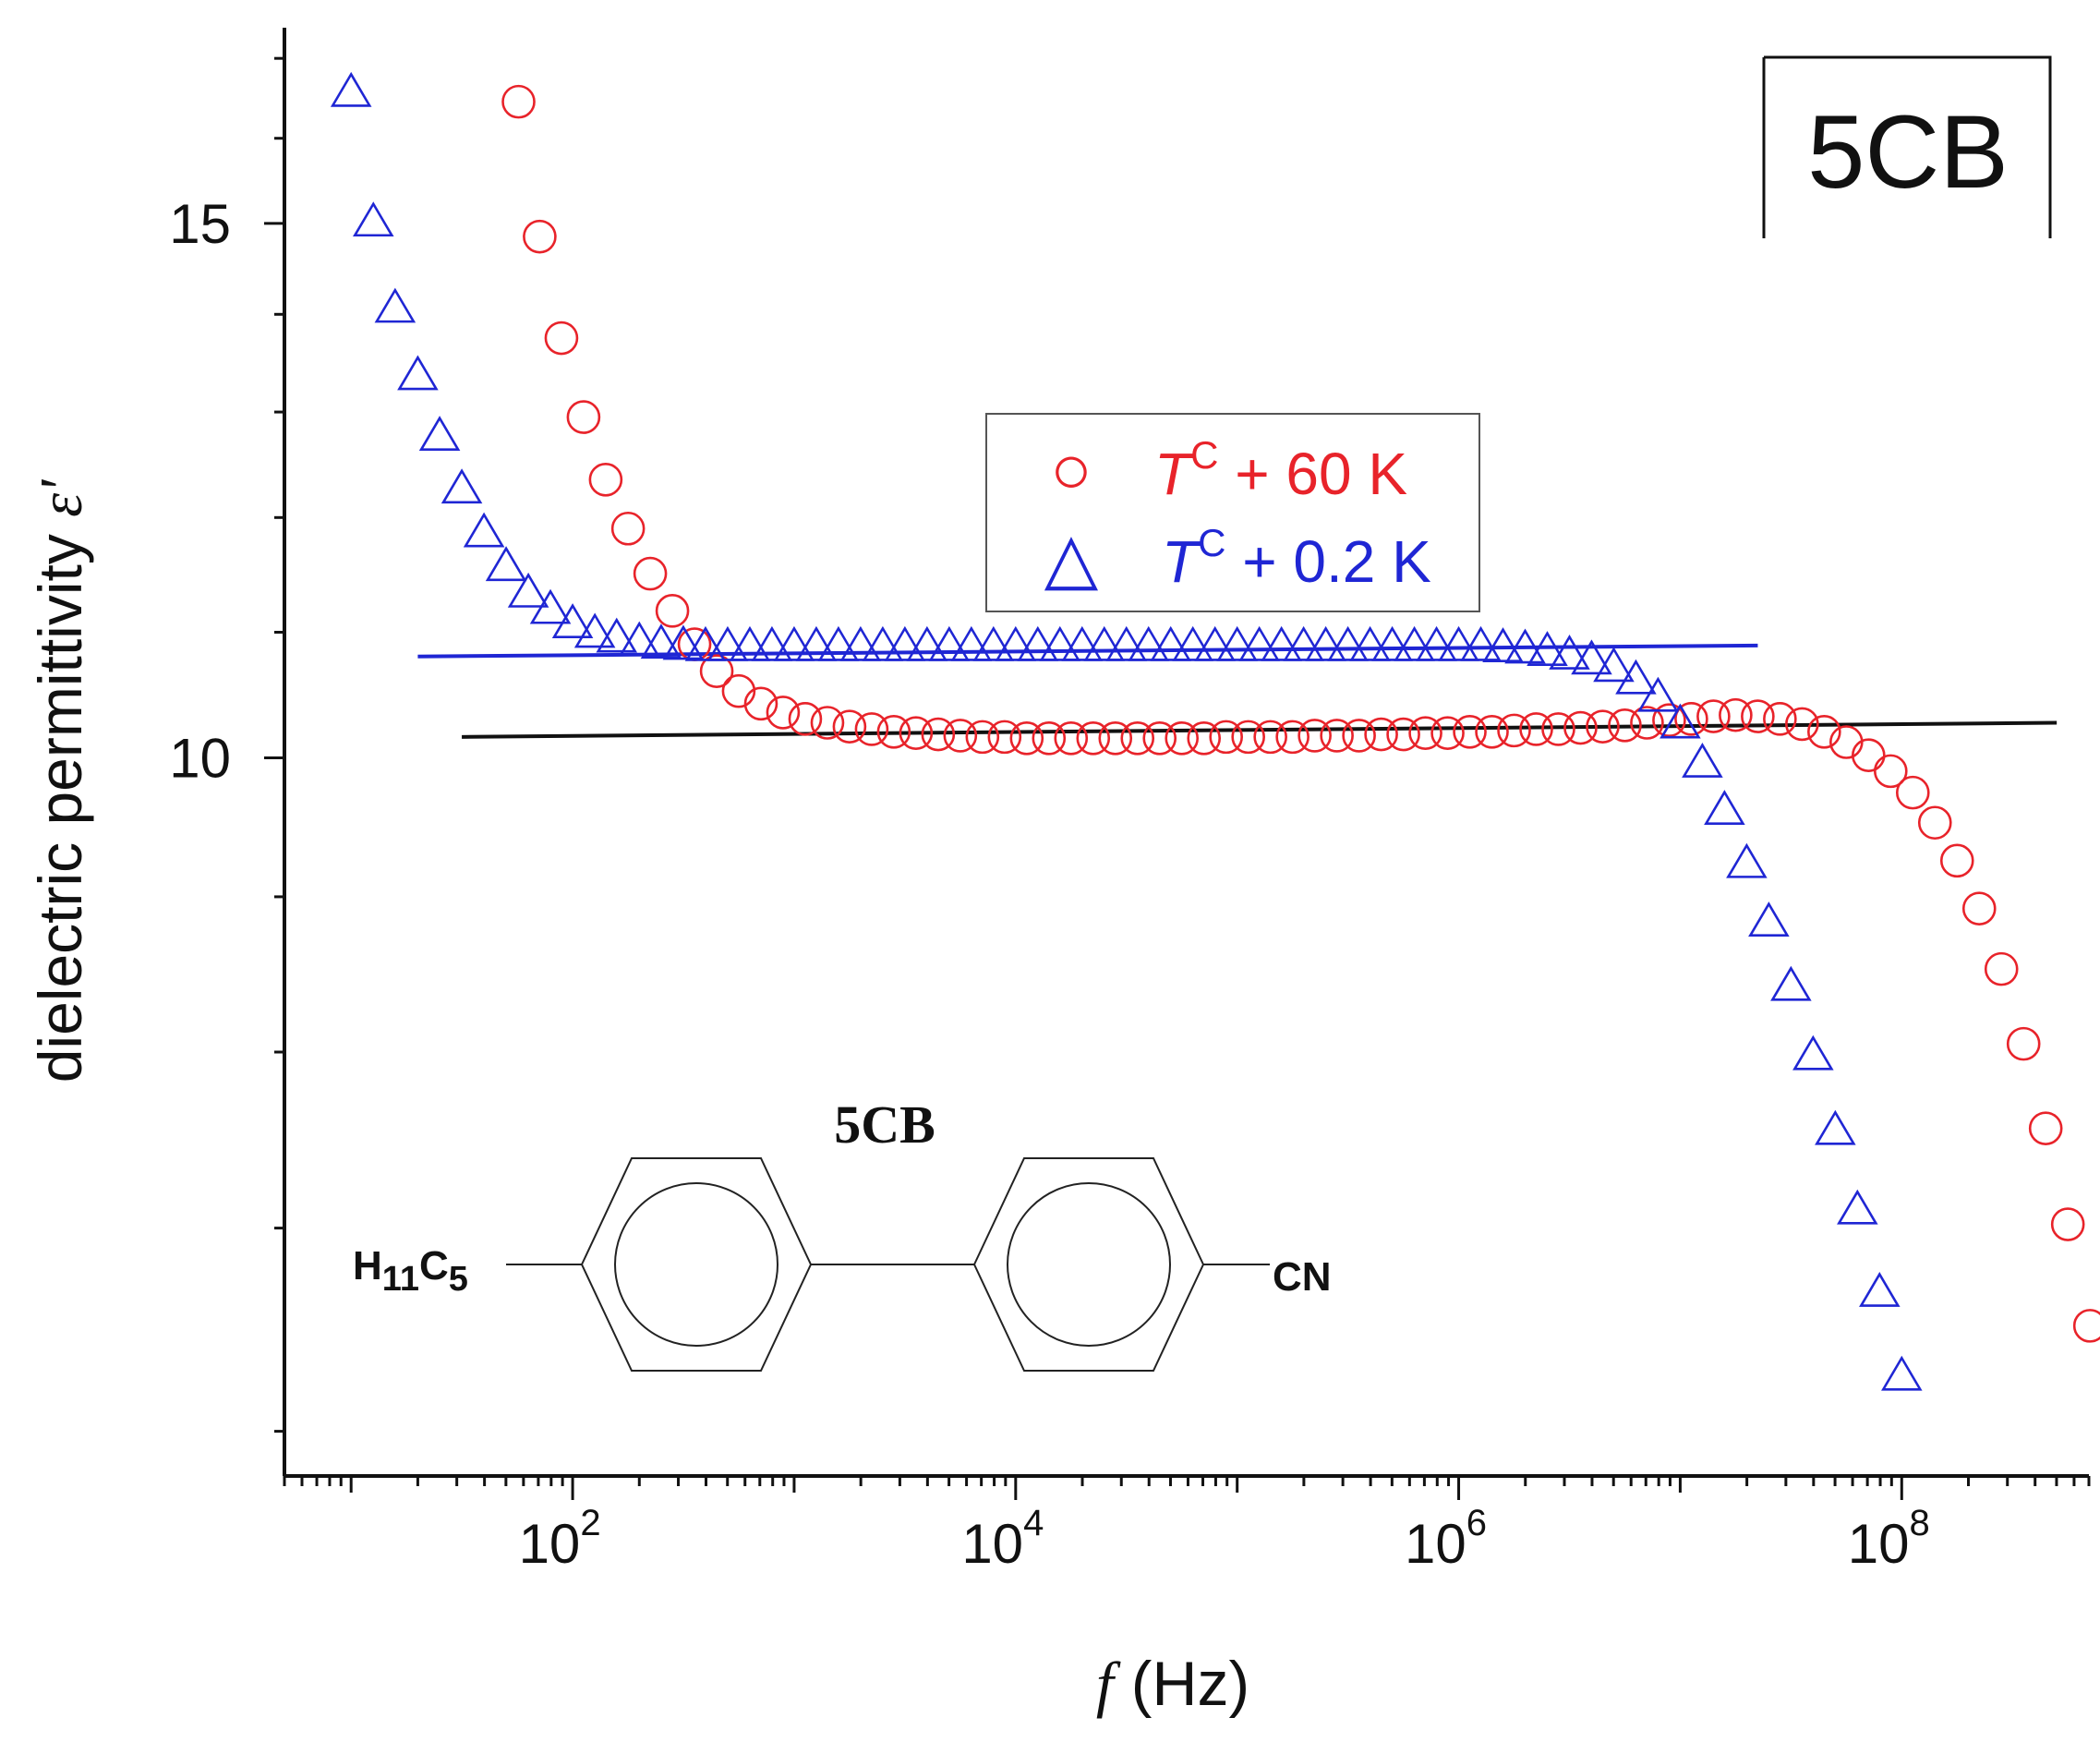  I want to click on chart-title: 5CB, so click(1908, 152).